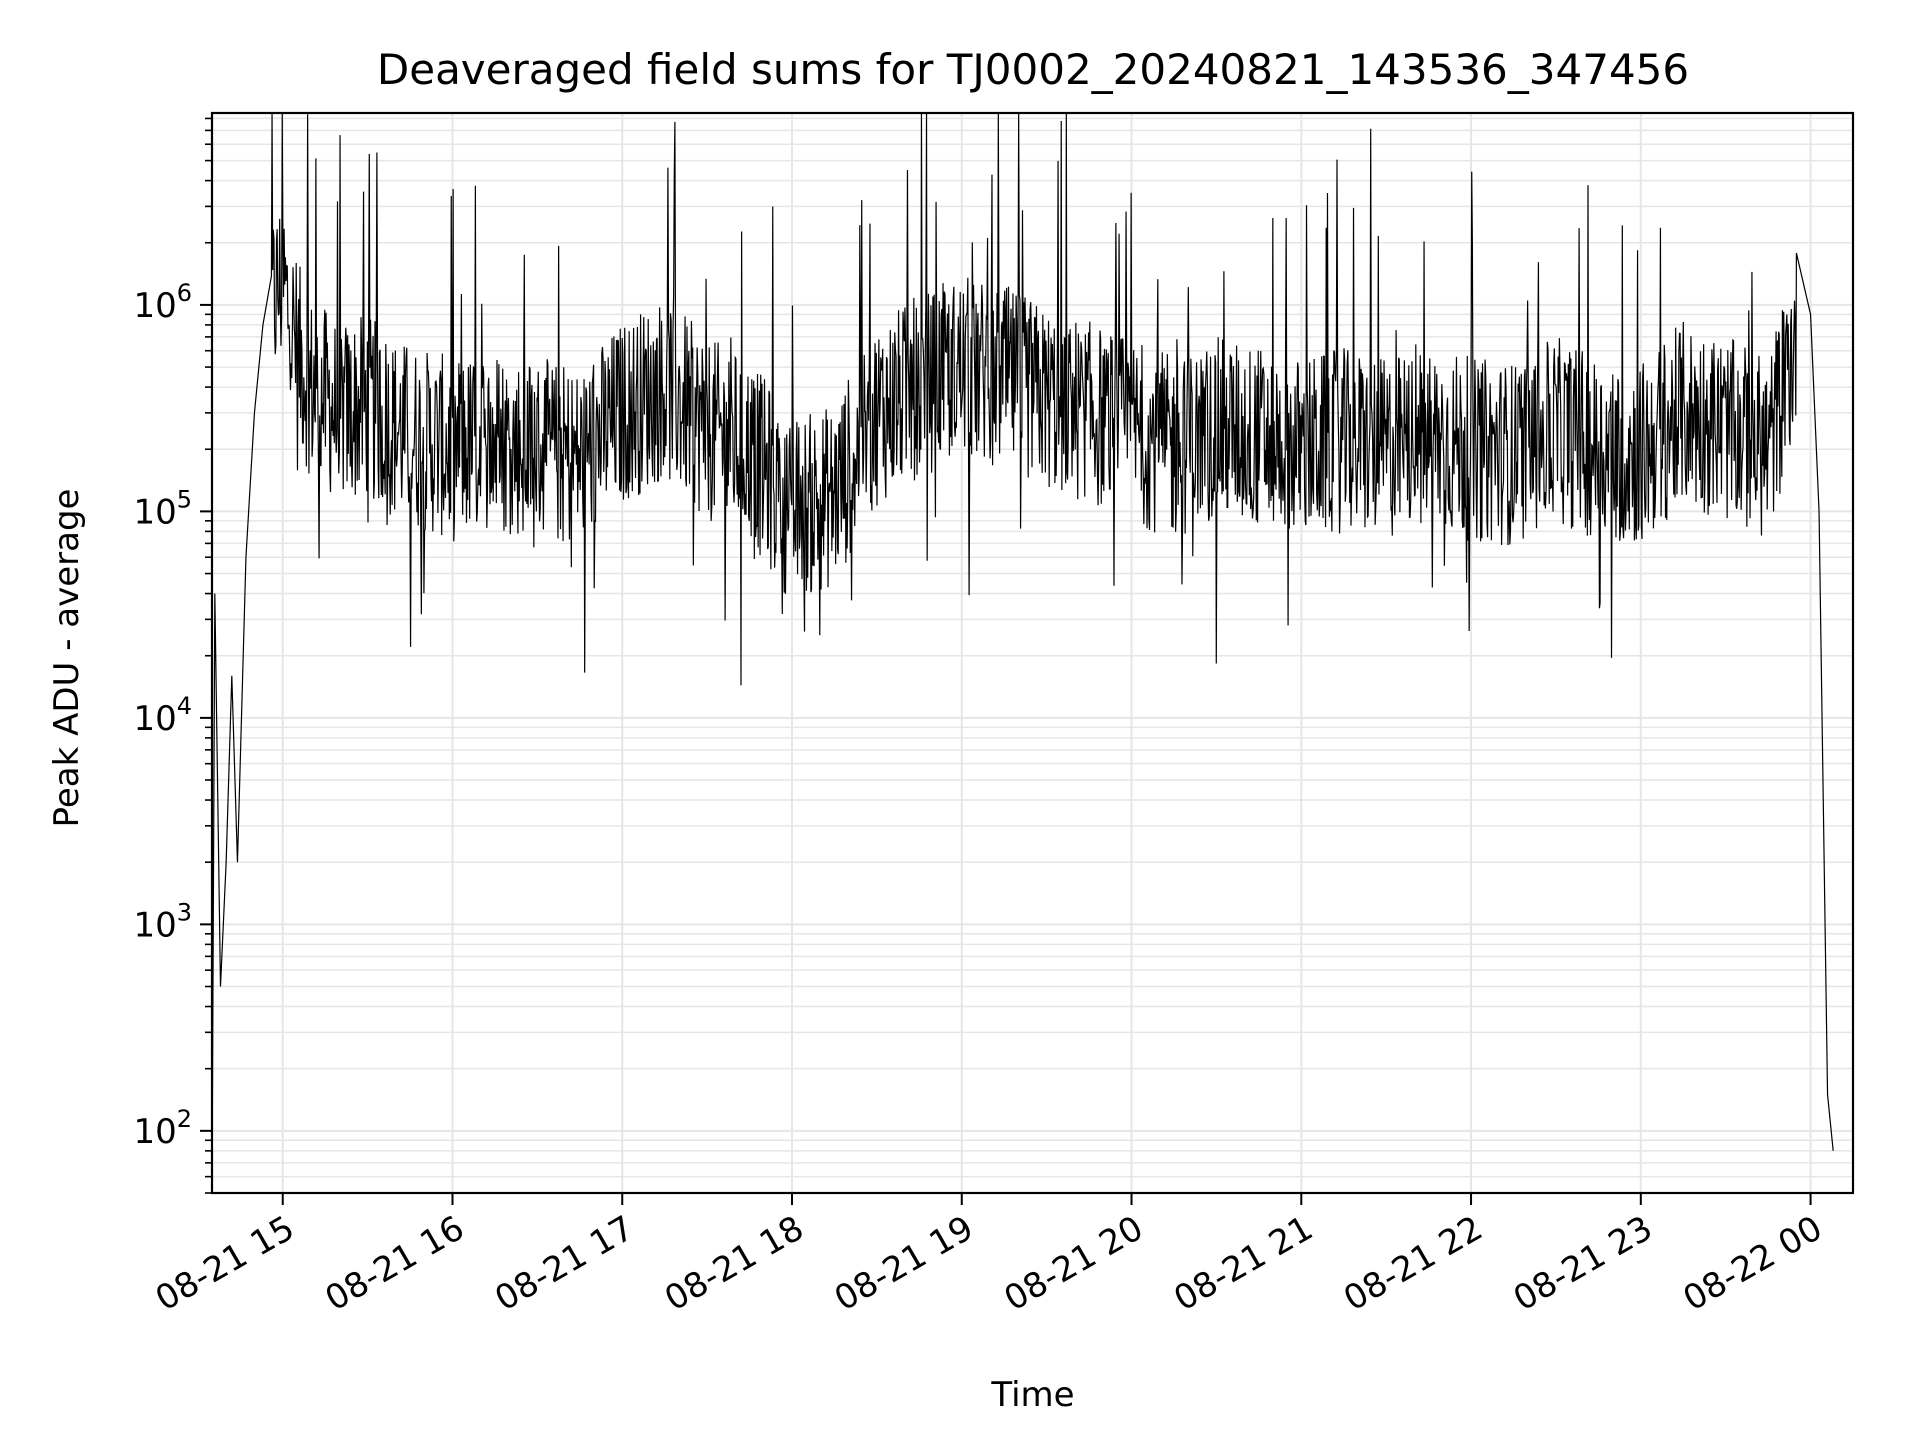 This screenshot has width=1920, height=1440. Describe the element at coordinates (67, 658) in the screenshot. I see `y-axis-label: Peak ADU - average` at that location.